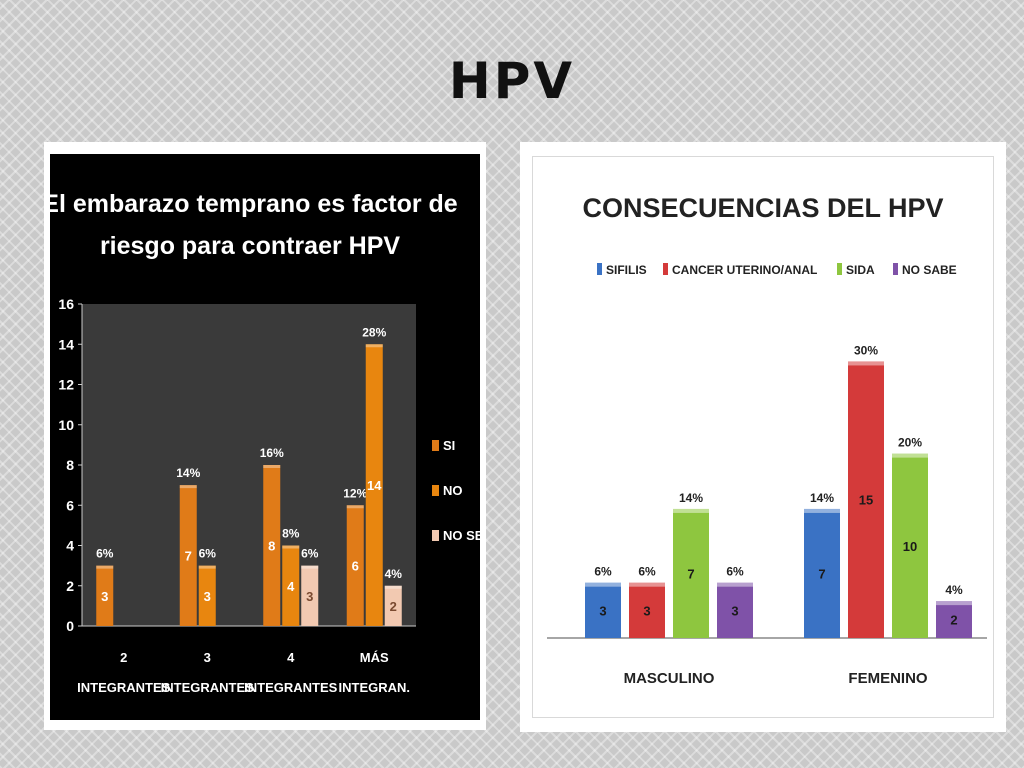 Image resolution: width=1024 pixels, height=768 pixels. I want to click on slide-title: HPV, so click(512, 81).